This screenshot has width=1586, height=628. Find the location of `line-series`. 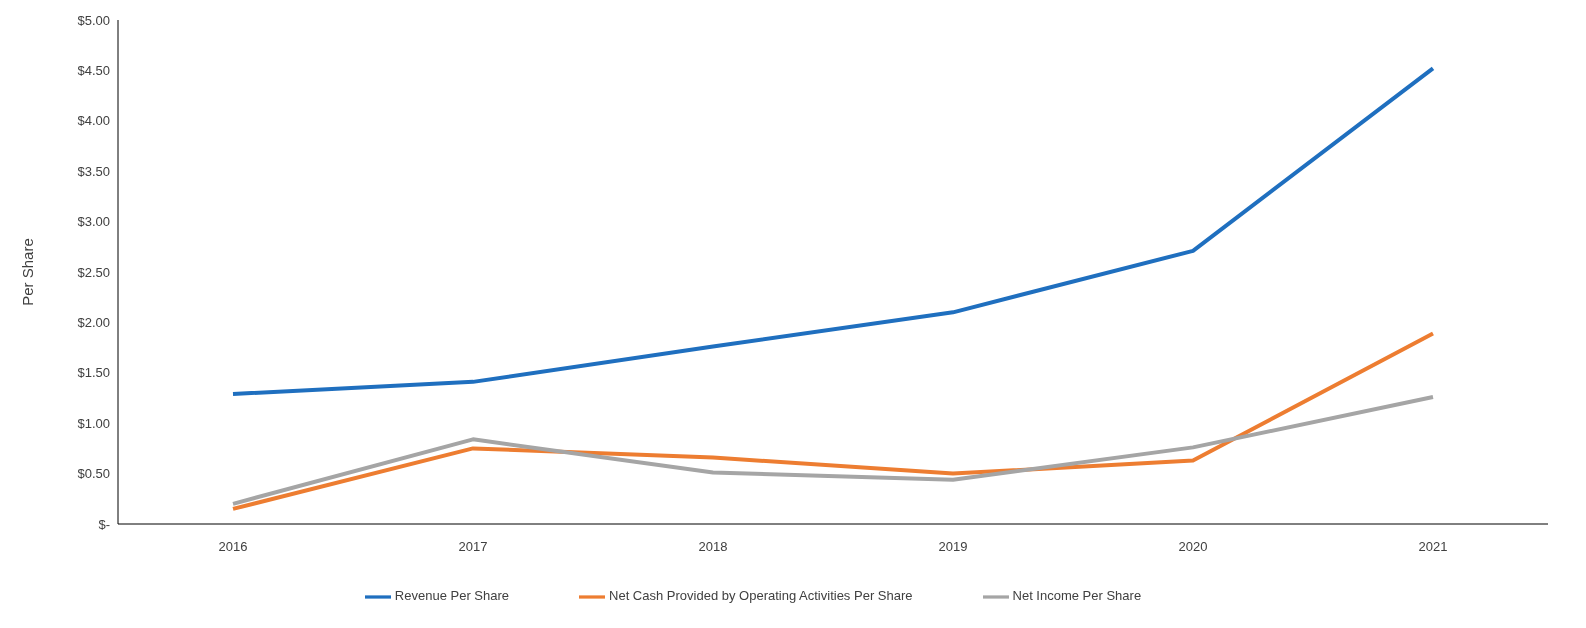

line-series is located at coordinates (833, 450).